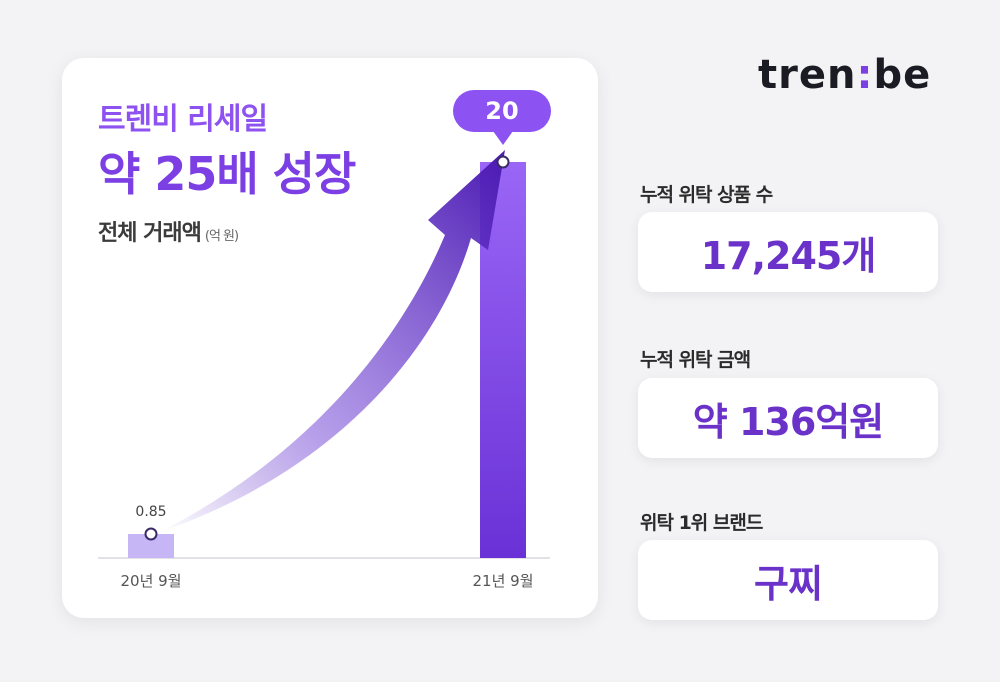 This screenshot has height=682, width=1000. Describe the element at coordinates (695, 360) in the screenshot. I see `stat-label-amount: 누적 위탁 금액` at that location.